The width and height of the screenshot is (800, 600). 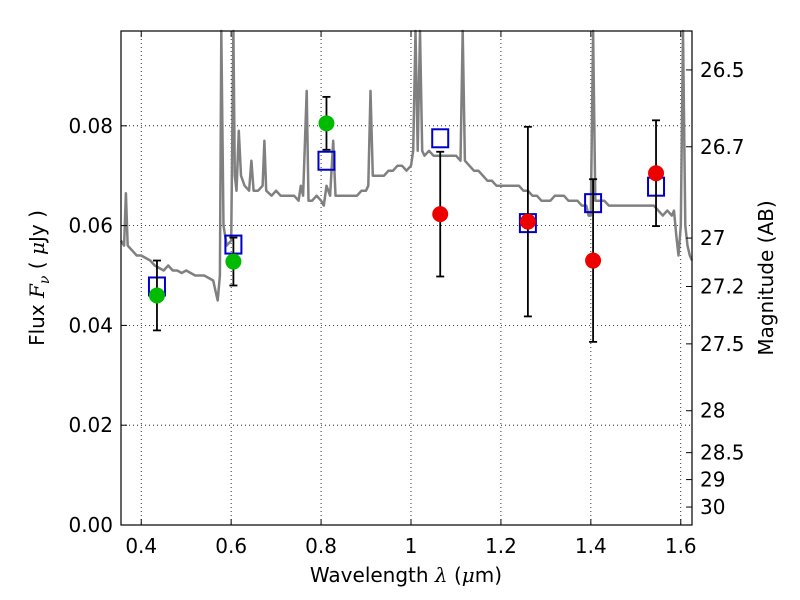 I want to click on y-tick-label: 0.06, so click(x=90, y=226).